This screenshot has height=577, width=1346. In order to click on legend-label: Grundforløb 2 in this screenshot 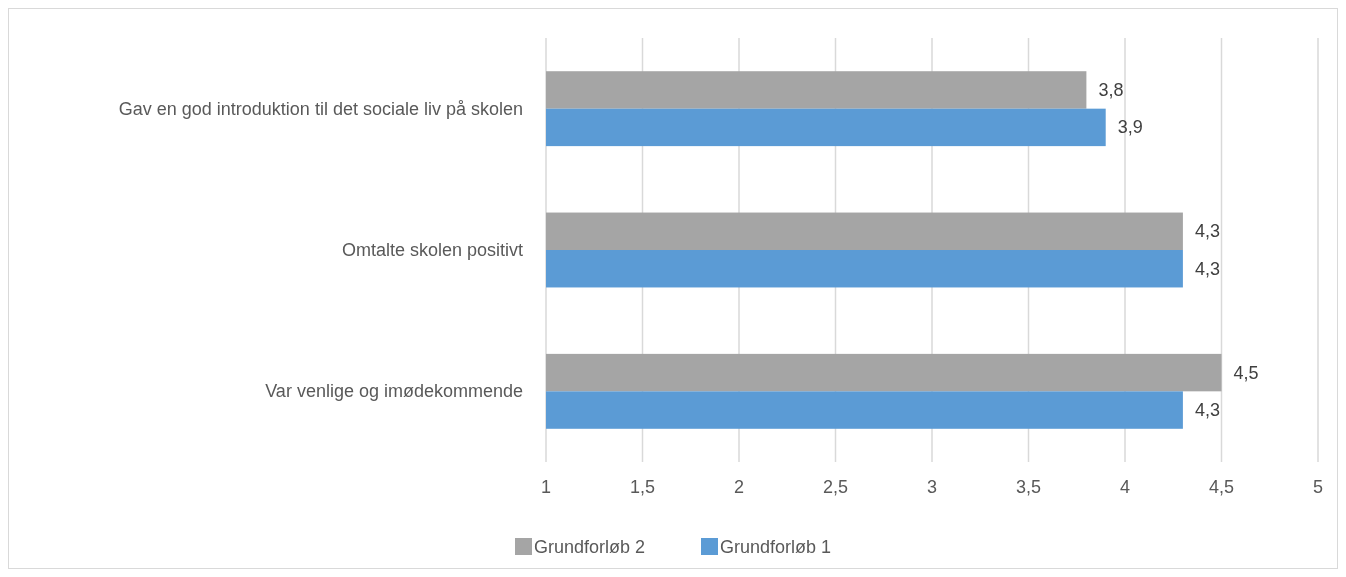, I will do `click(590, 547)`.